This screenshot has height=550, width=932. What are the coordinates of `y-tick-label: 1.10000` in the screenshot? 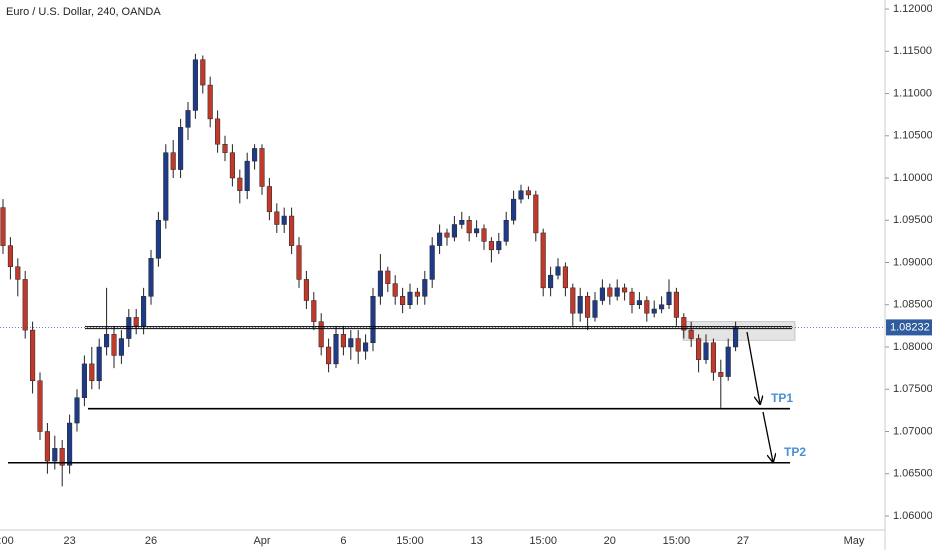 It's located at (912, 178).